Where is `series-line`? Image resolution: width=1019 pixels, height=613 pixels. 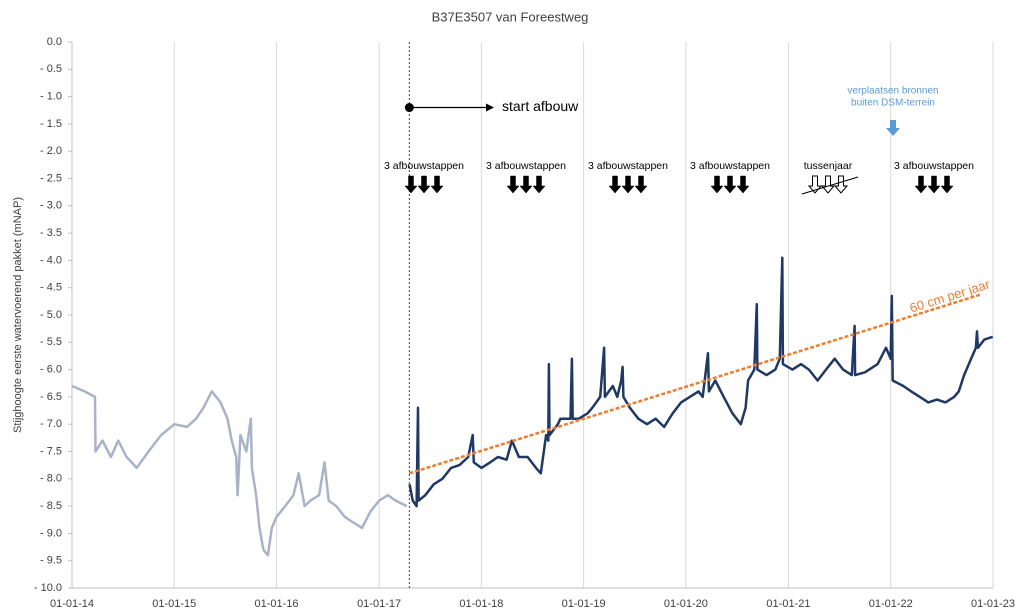
series-line is located at coordinates (239, 470).